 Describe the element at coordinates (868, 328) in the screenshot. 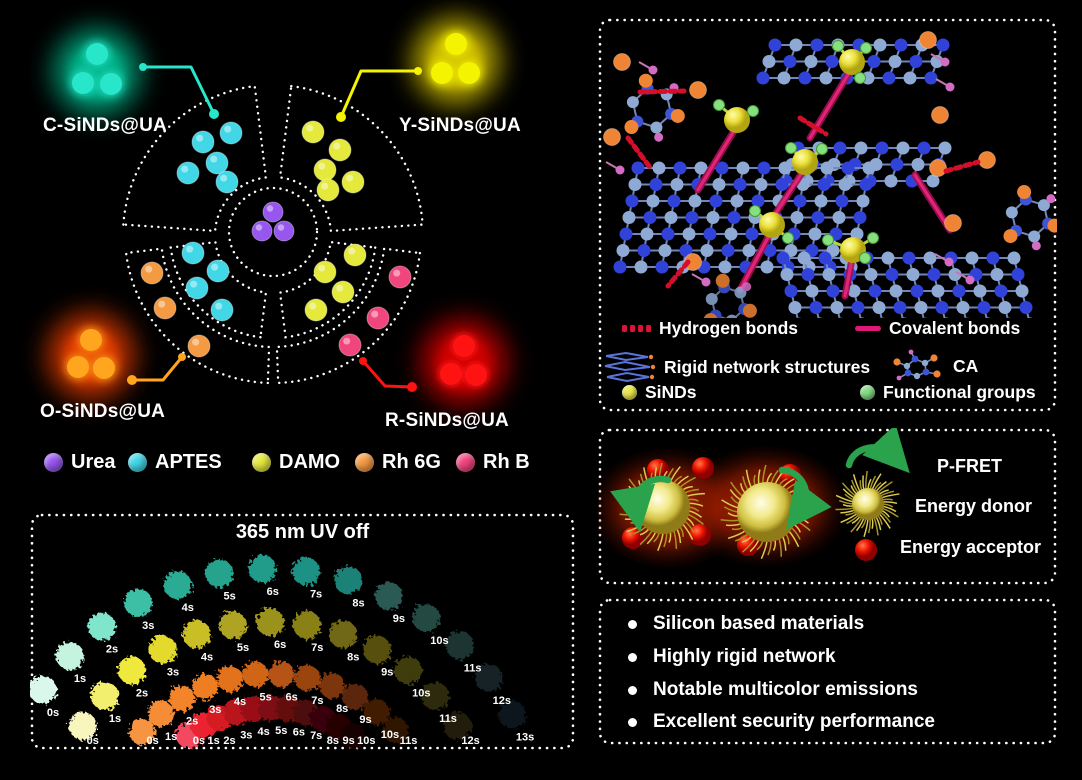

I see `covalent-bonds-icon` at that location.